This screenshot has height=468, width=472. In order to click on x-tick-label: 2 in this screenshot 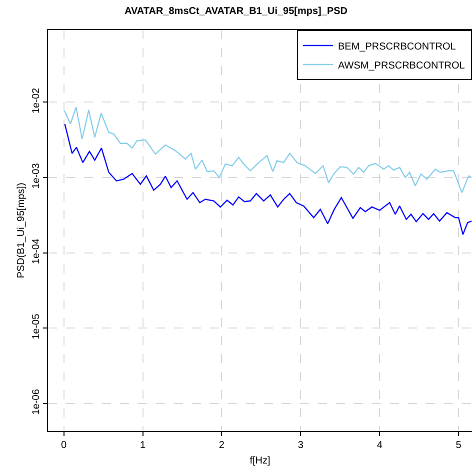, I will do `click(221, 445)`.